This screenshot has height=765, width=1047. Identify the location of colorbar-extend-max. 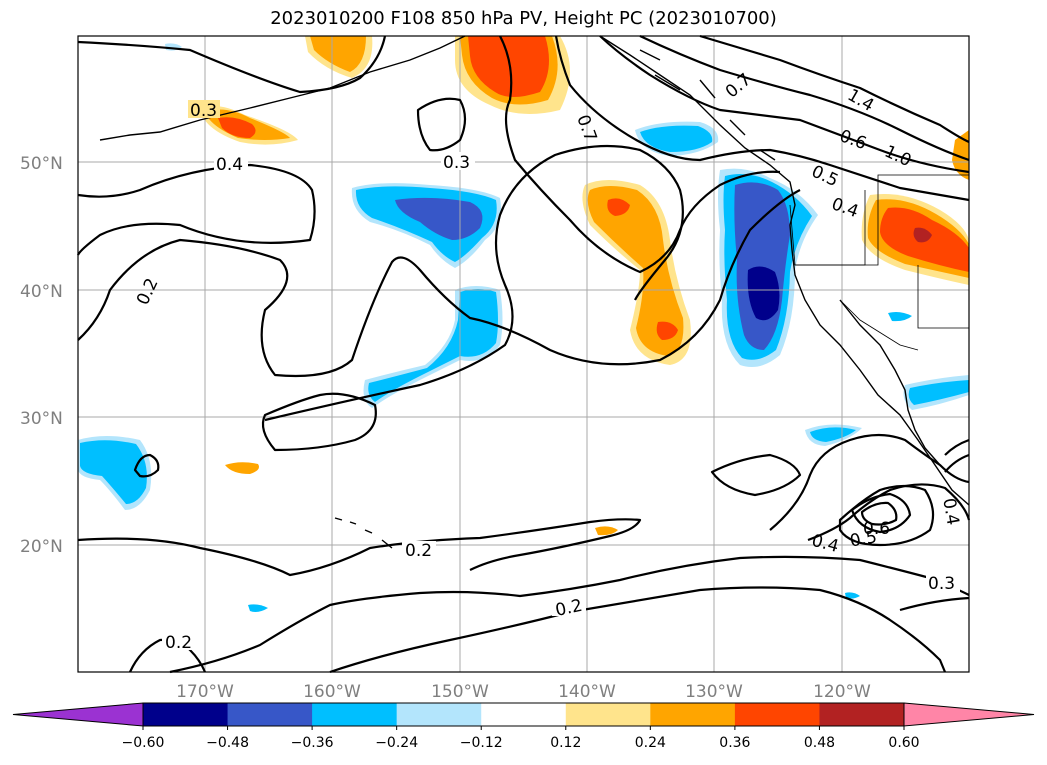
(969, 714).